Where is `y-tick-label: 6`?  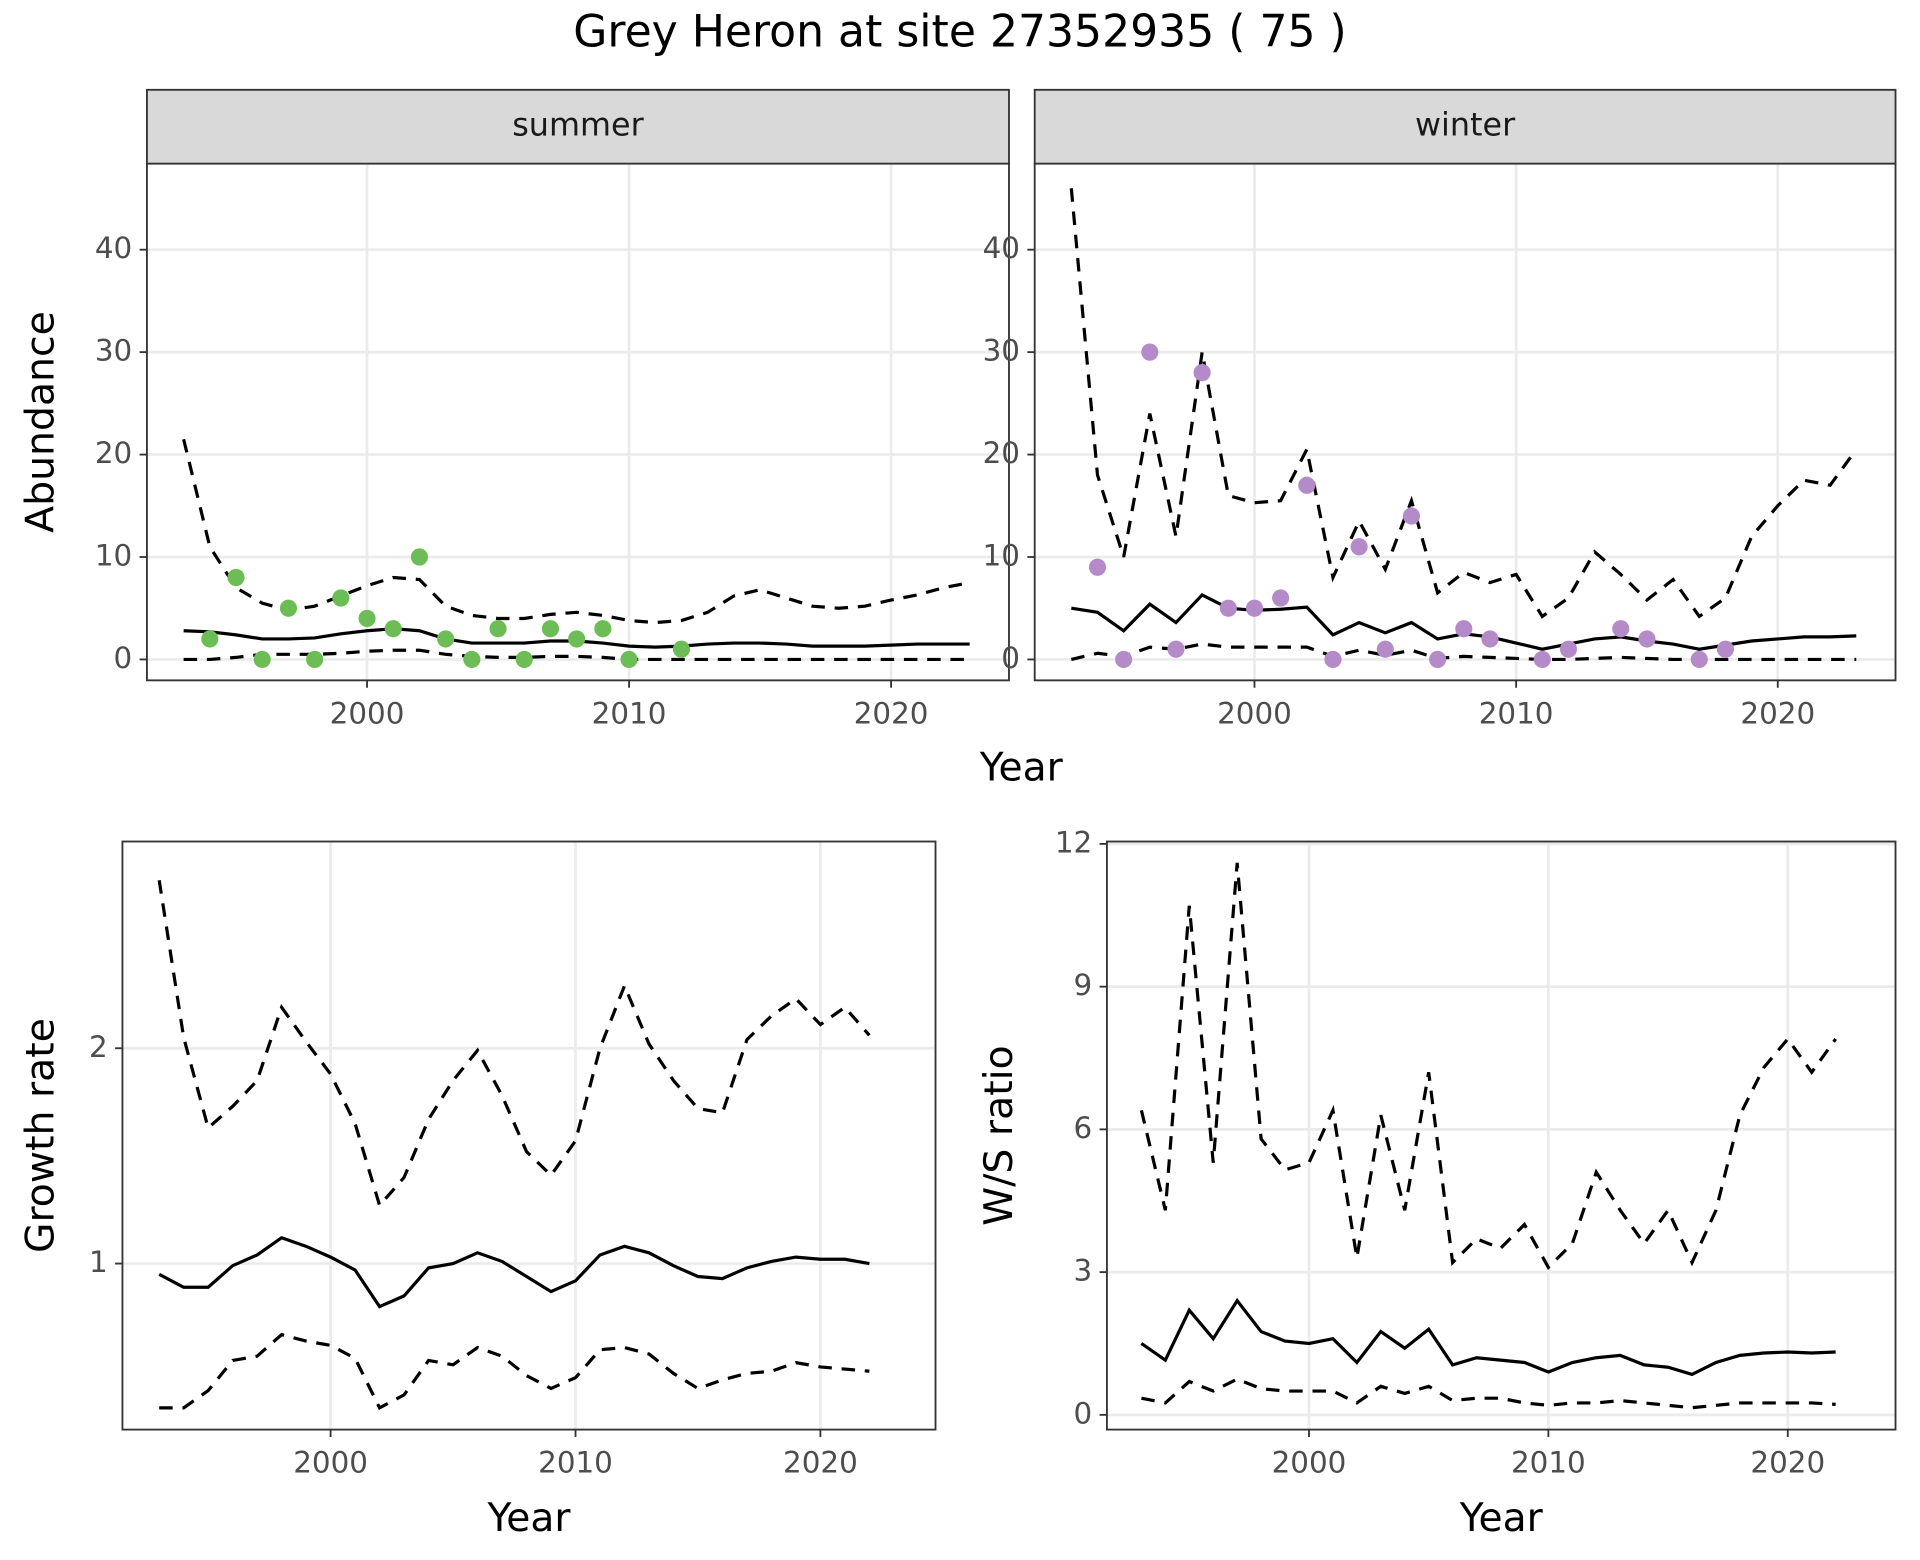 y-tick-label: 6 is located at coordinates (1083, 1128).